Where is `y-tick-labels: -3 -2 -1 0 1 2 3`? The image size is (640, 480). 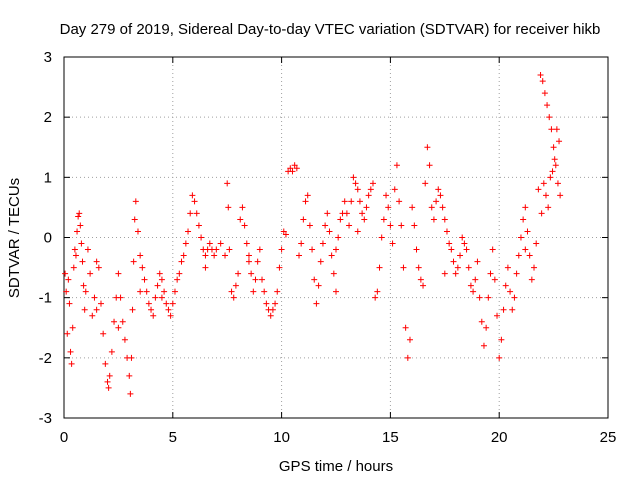
y-tick-labels: -3 -2 -1 0 1 2 3 is located at coordinates (45, 238).